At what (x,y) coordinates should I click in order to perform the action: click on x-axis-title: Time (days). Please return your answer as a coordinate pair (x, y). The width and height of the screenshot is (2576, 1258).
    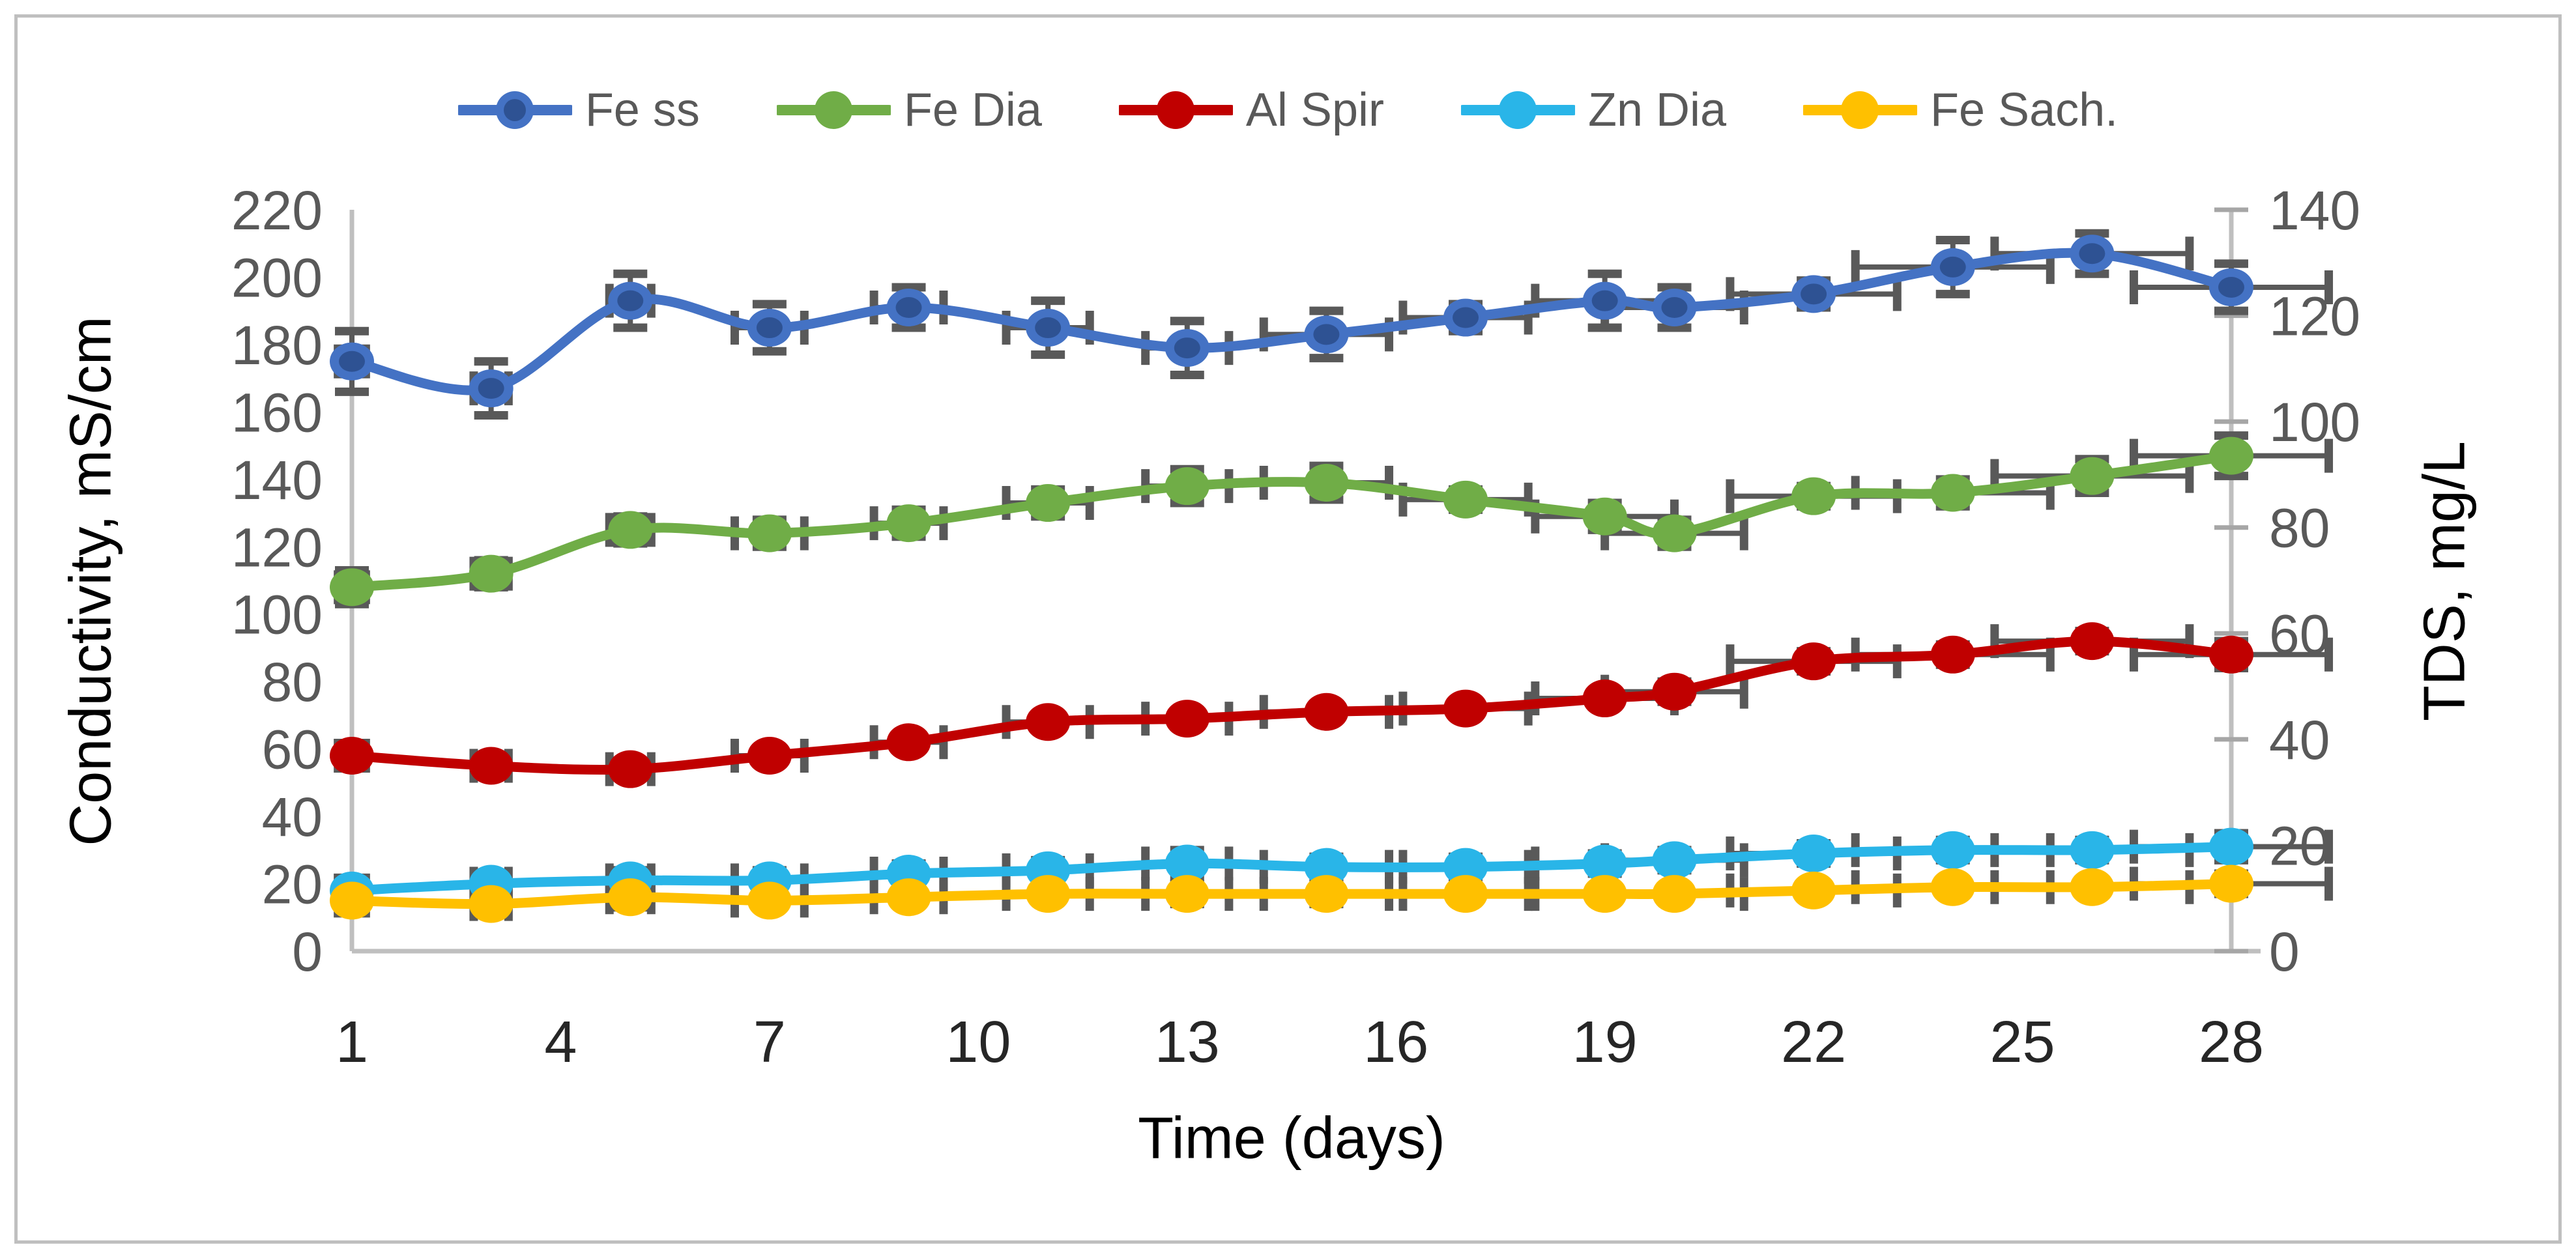
    Looking at the image, I should click on (1291, 1138).